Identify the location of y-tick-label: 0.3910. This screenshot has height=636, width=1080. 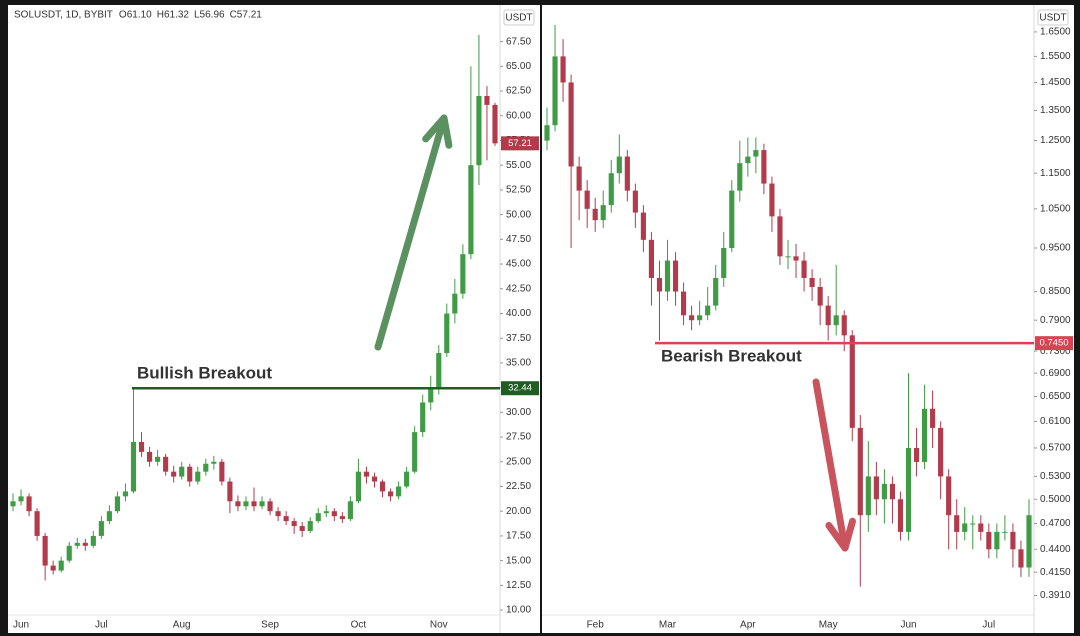
(1055, 595).